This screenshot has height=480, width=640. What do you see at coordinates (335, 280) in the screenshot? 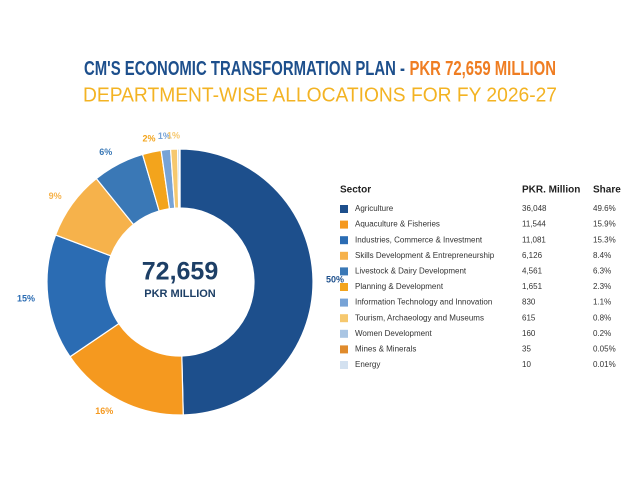
I see `slice-label: 50%` at bounding box center [335, 280].